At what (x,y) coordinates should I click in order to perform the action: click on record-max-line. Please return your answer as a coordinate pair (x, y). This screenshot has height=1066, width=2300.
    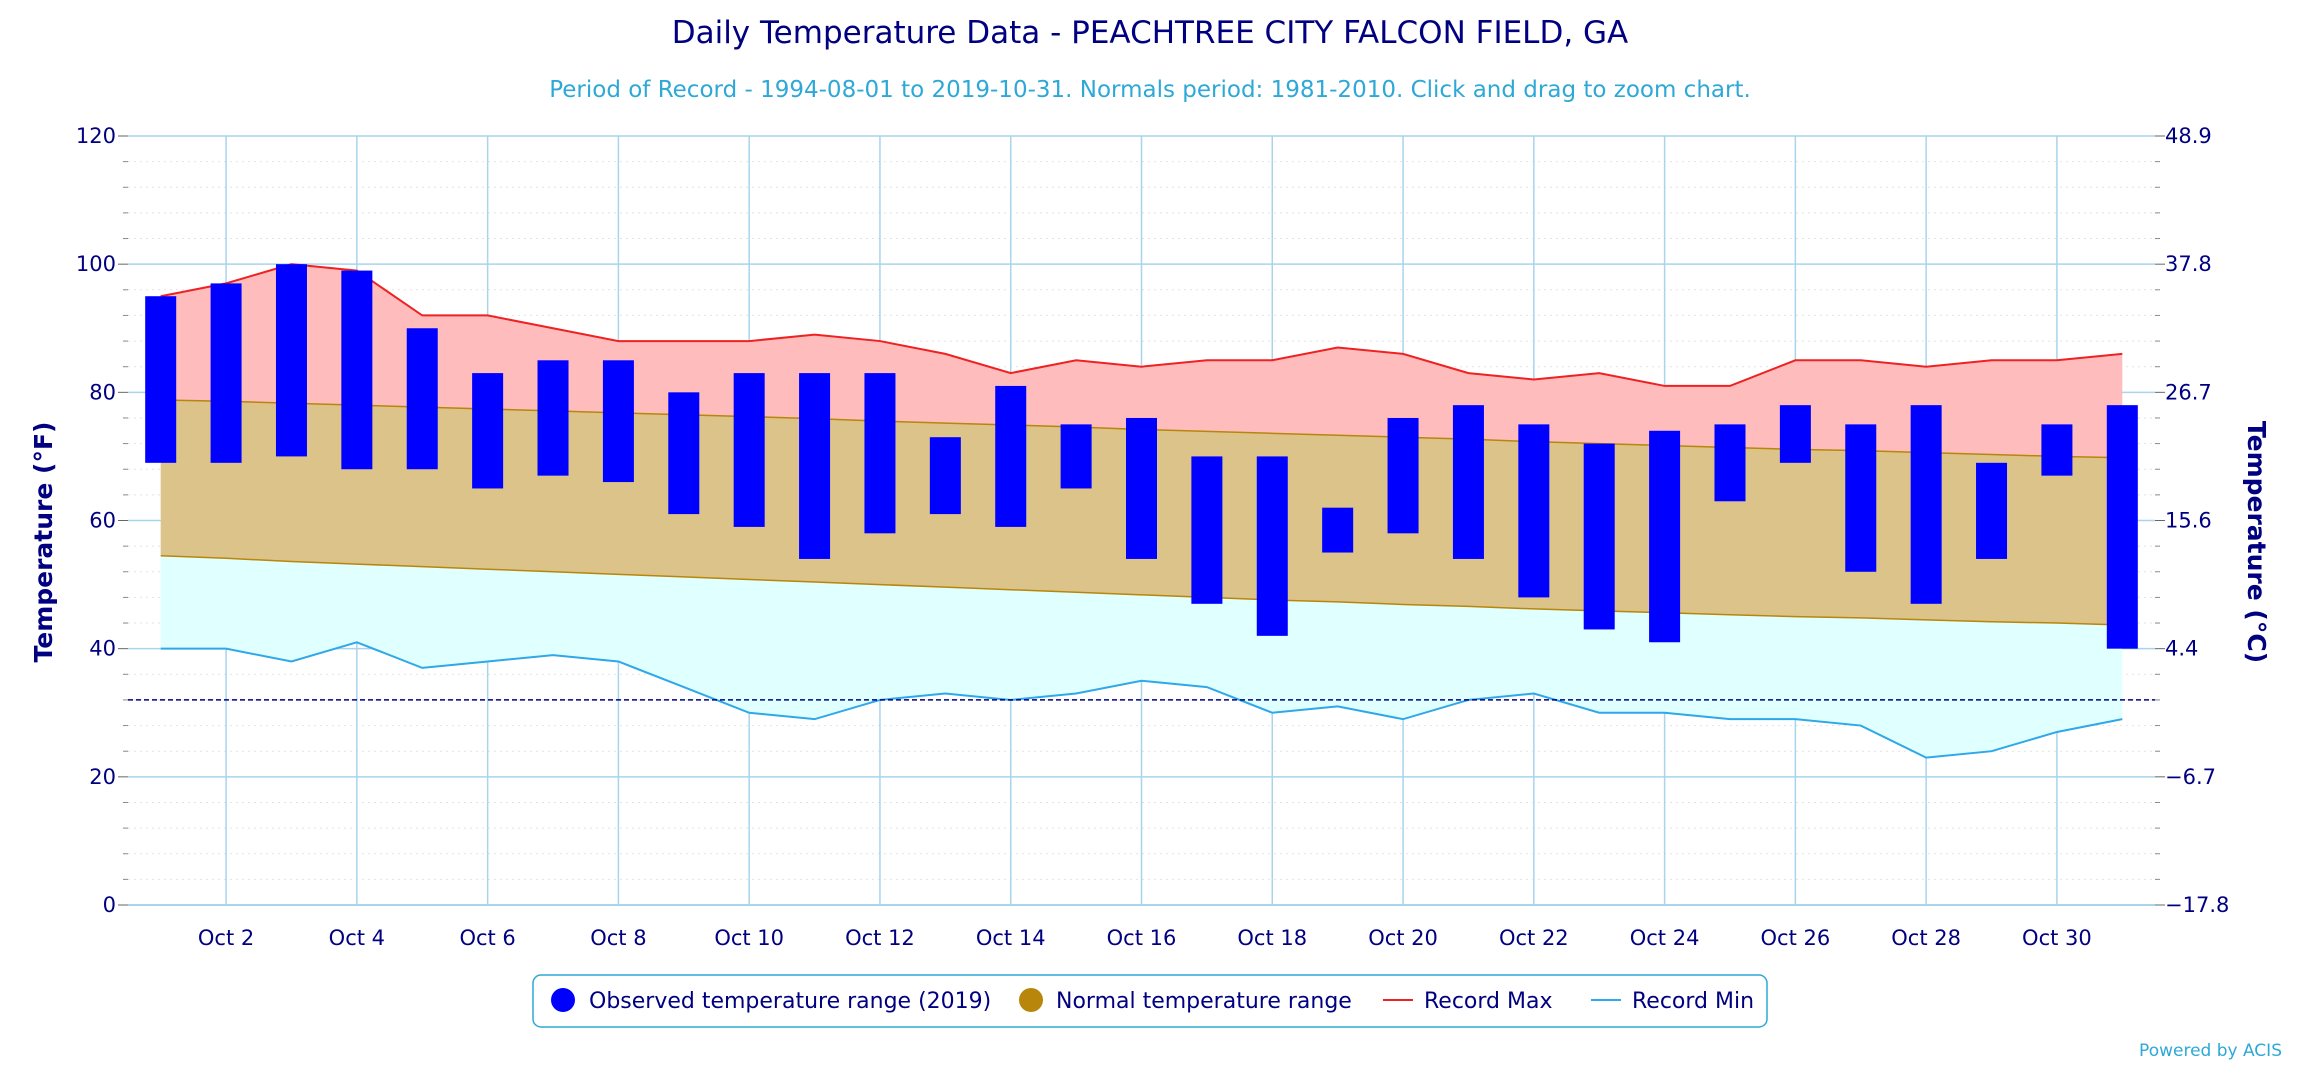
    Looking at the image, I should click on (1141, 325).